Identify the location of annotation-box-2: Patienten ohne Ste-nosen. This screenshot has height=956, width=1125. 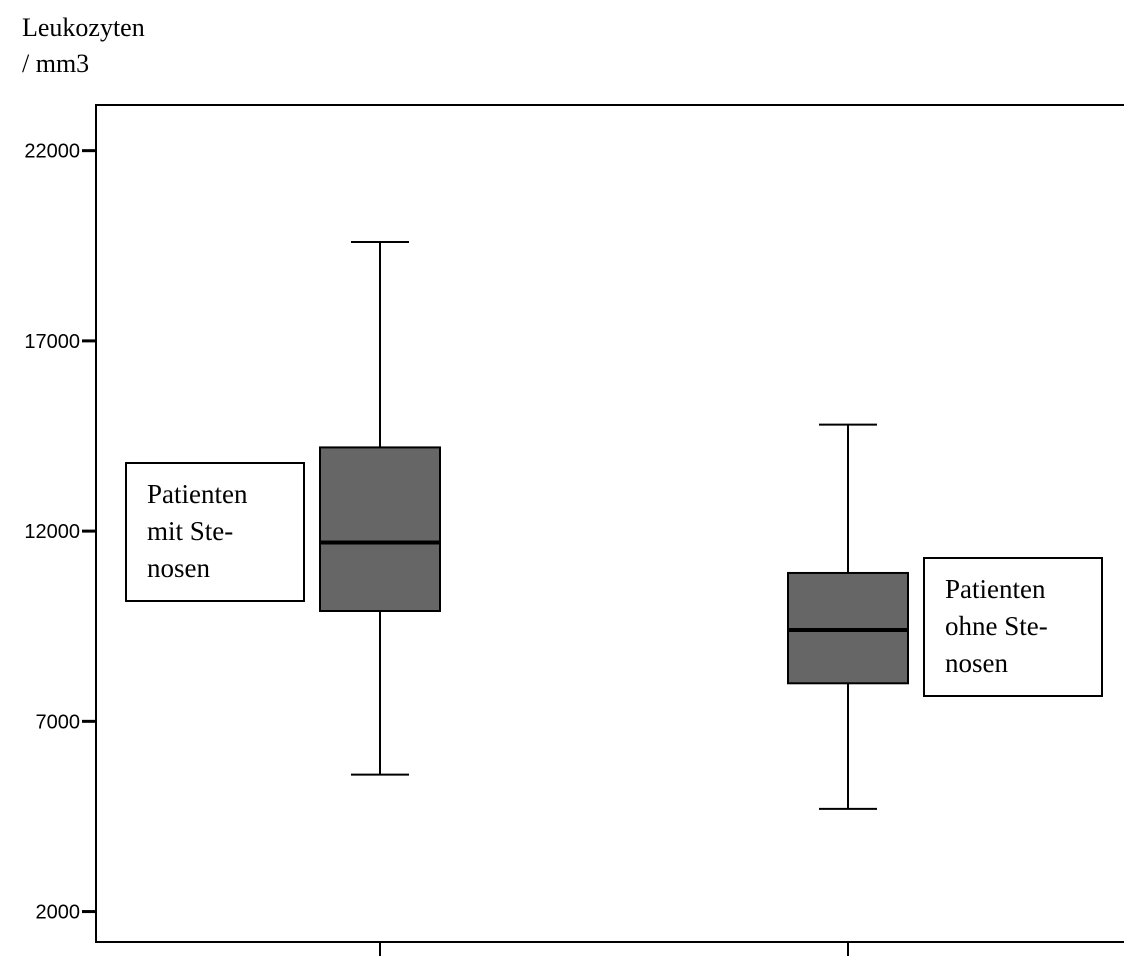
(1013, 627).